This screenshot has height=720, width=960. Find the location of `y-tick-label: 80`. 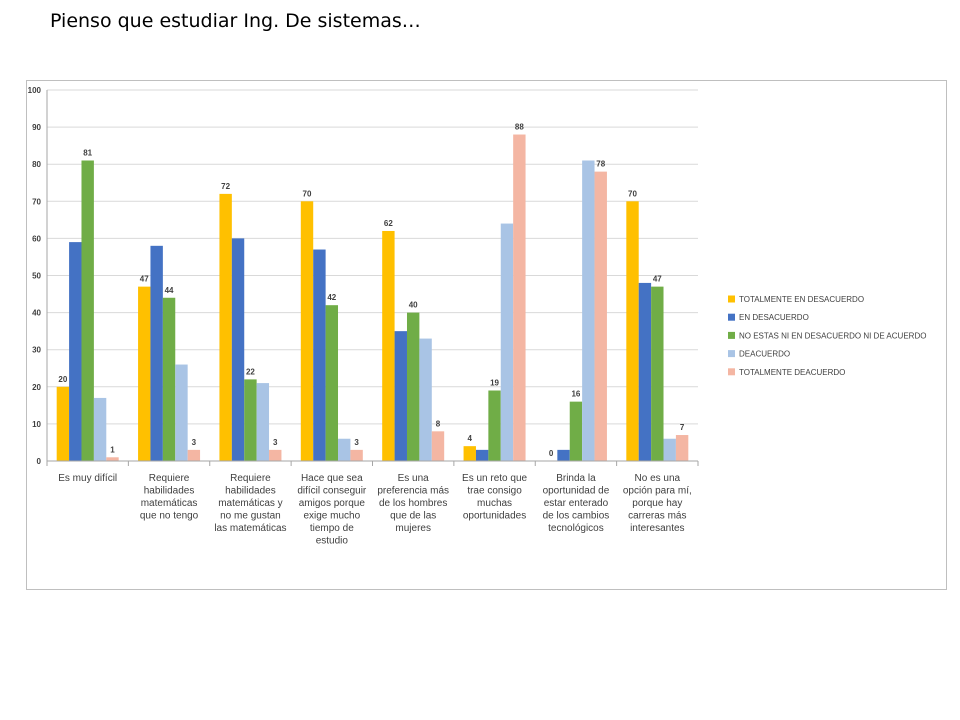

y-tick-label: 80 is located at coordinates (36, 164).